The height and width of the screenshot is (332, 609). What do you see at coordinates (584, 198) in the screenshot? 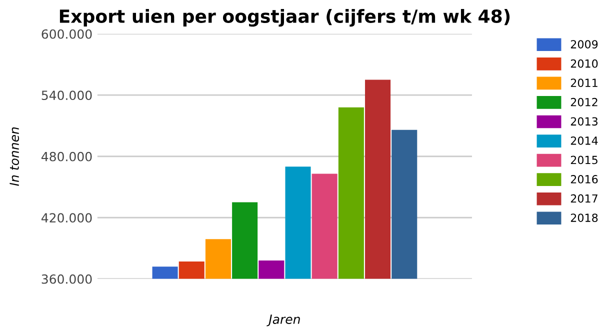
I see `legend-label: 2017` at bounding box center [584, 198].